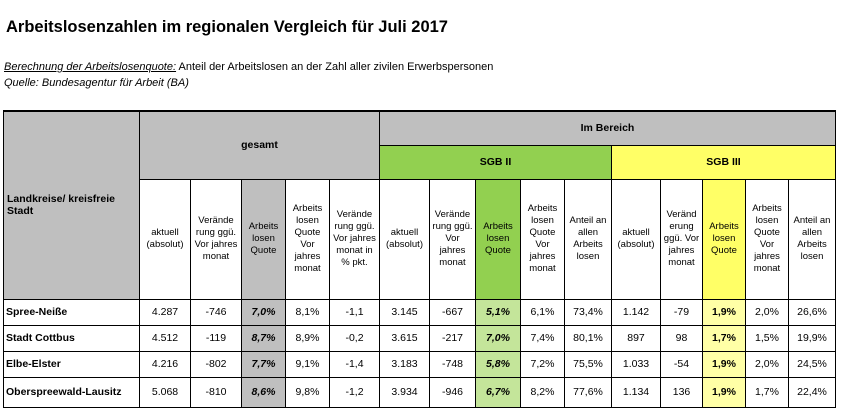 The image size is (847, 412). I want to click on cell-total-rate-prev: 8,1%, so click(307, 312).